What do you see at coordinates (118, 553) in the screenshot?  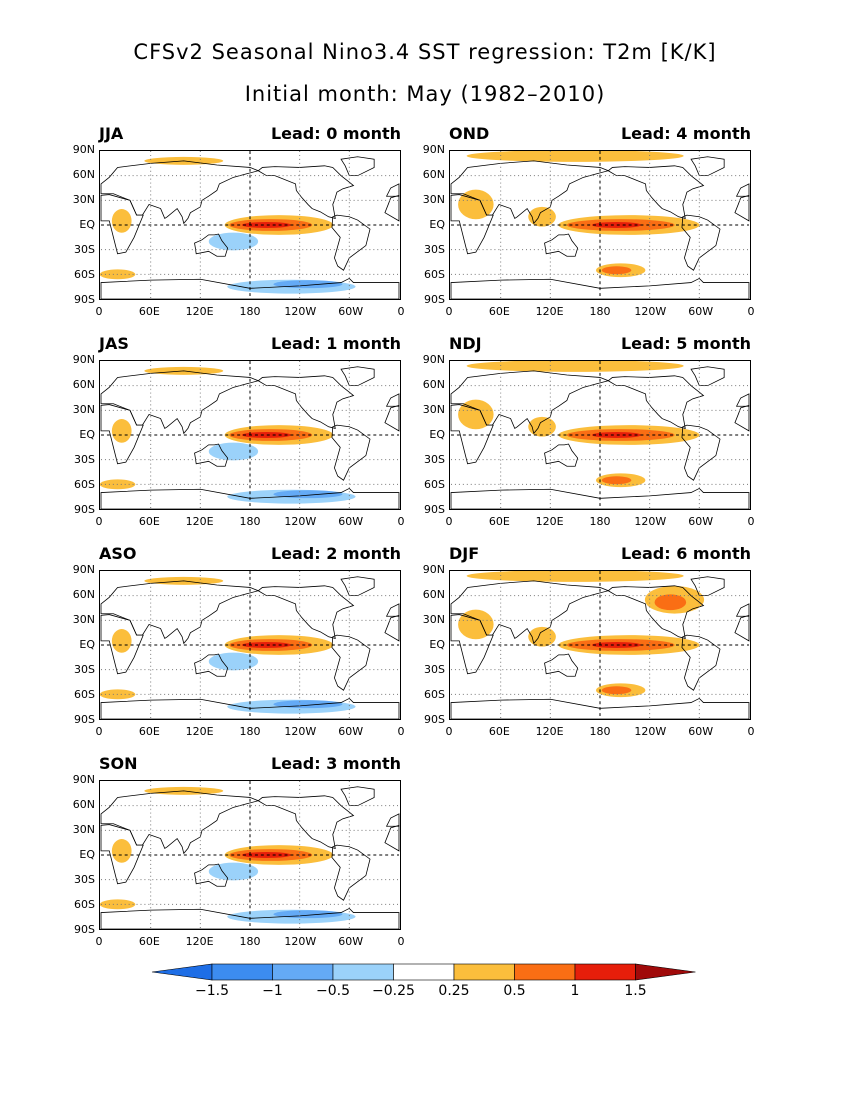 I see `panel-season-label: ASO` at bounding box center [118, 553].